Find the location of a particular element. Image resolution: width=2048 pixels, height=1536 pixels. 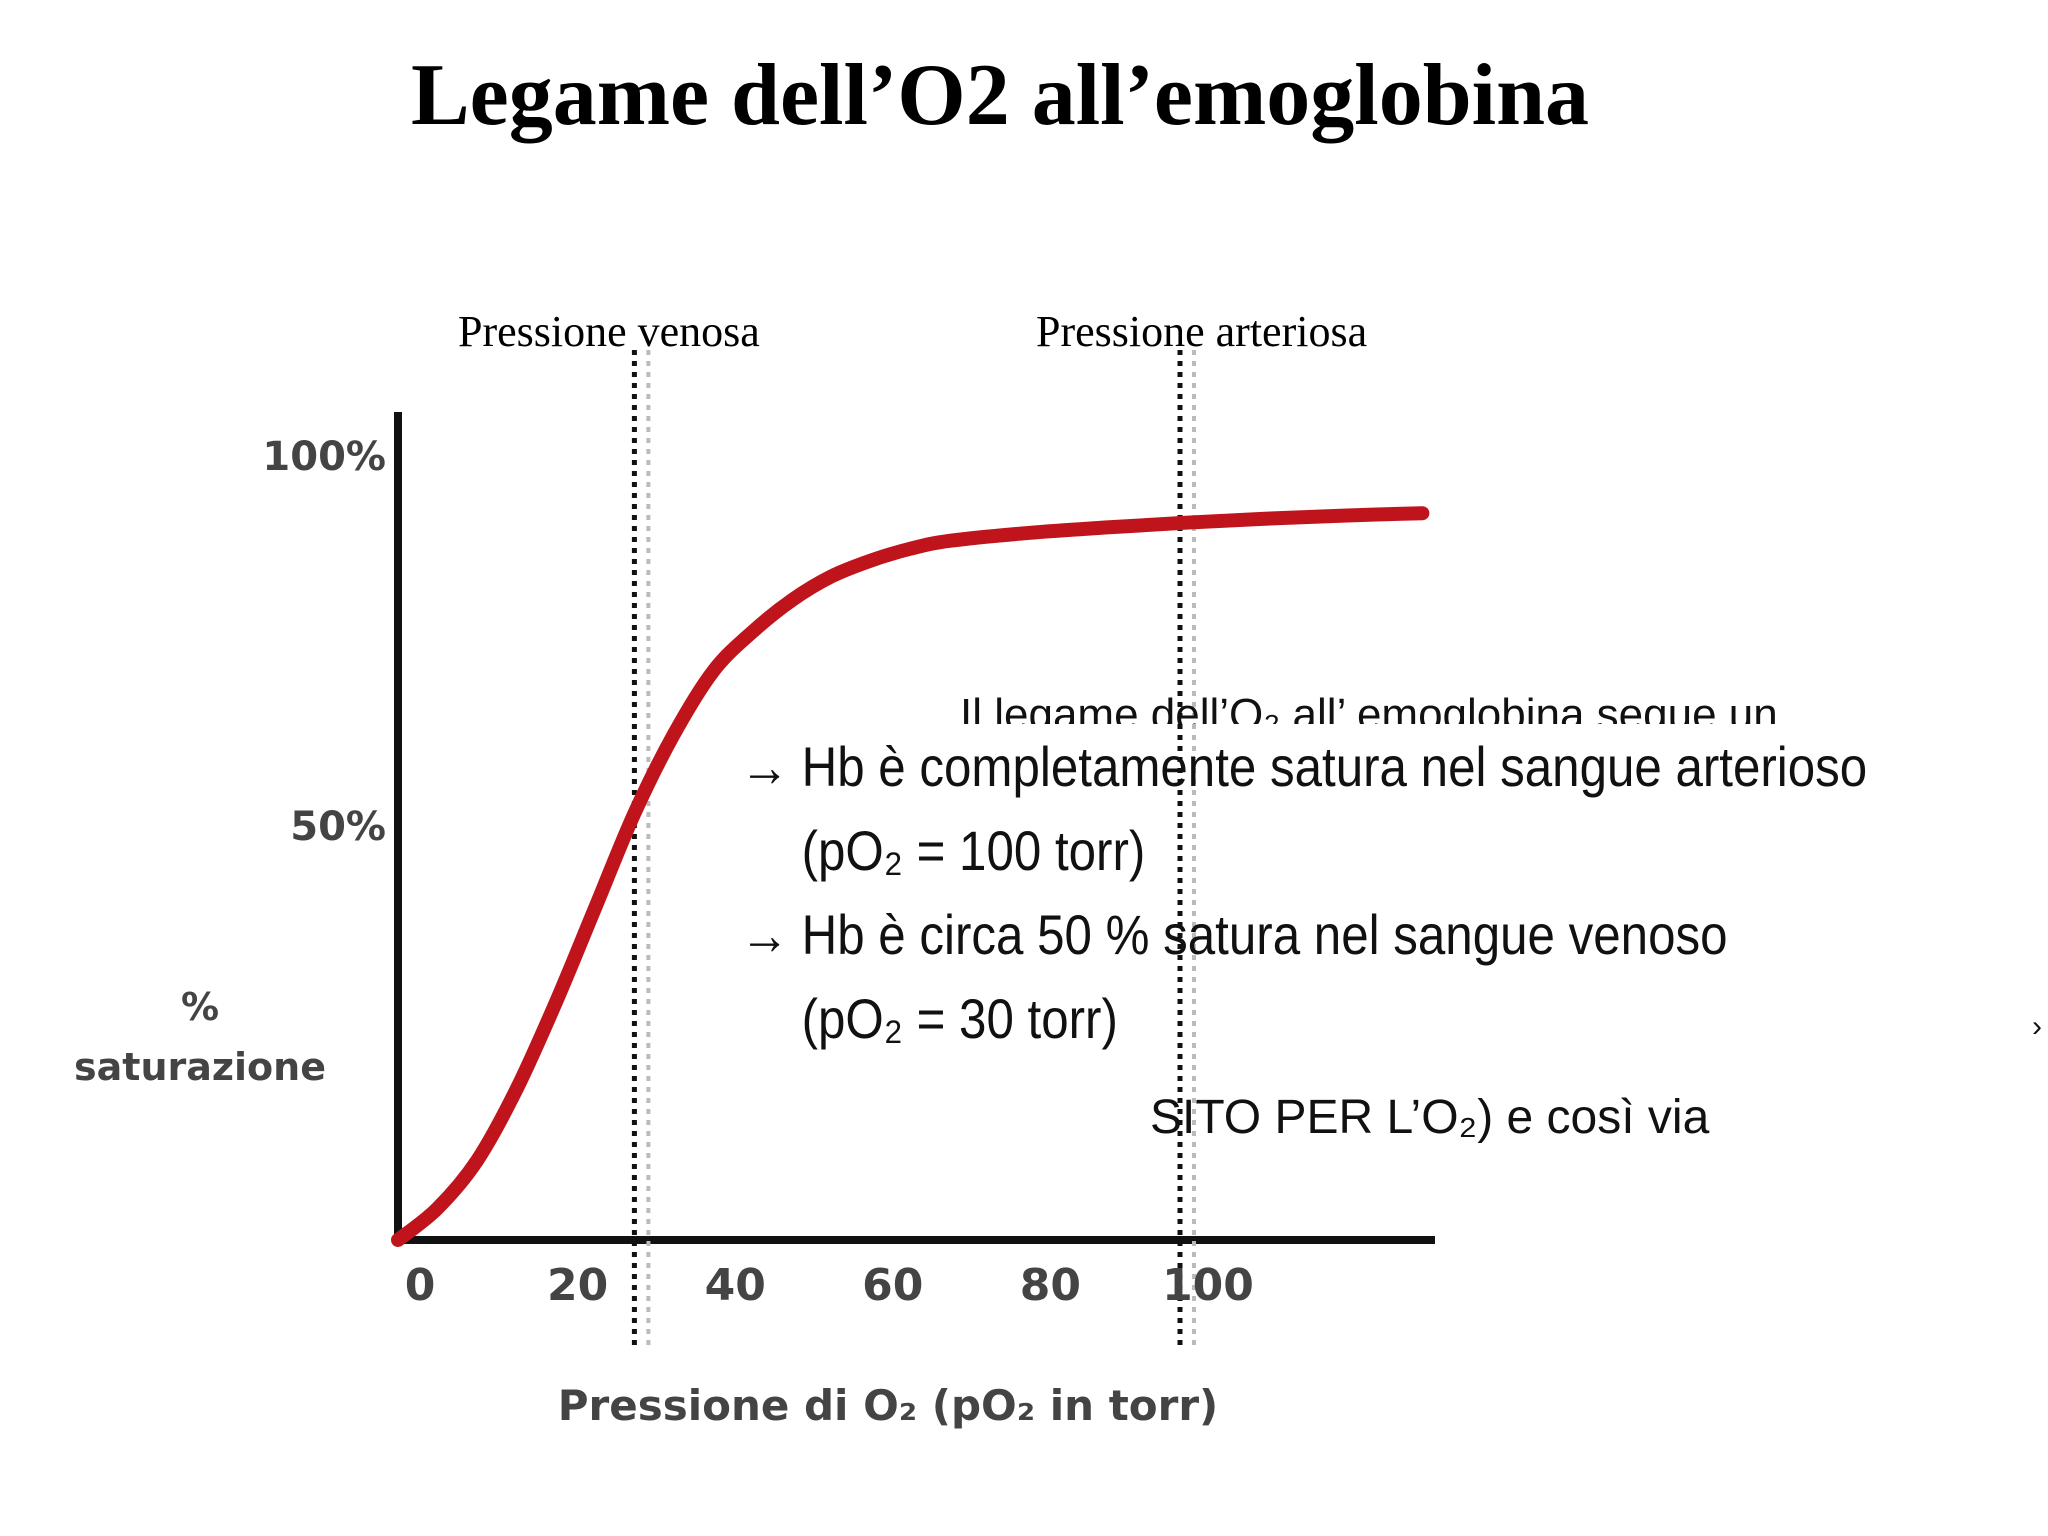

bullet-2-sub: (pO₂ = 30 torr) is located at coordinates (959, 1018).